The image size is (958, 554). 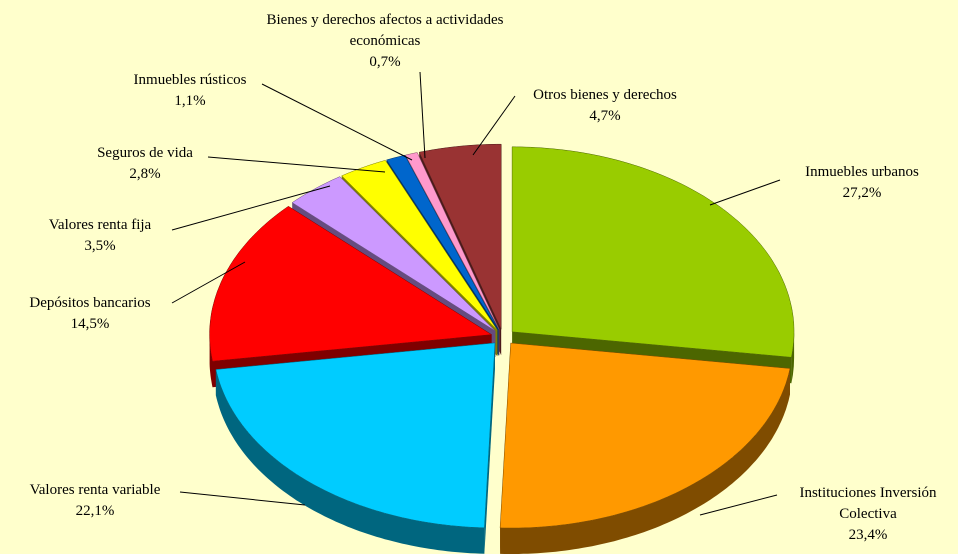 What do you see at coordinates (95, 314) in the screenshot?
I see `data-label: Depósitos bancarios 14,5%` at bounding box center [95, 314].